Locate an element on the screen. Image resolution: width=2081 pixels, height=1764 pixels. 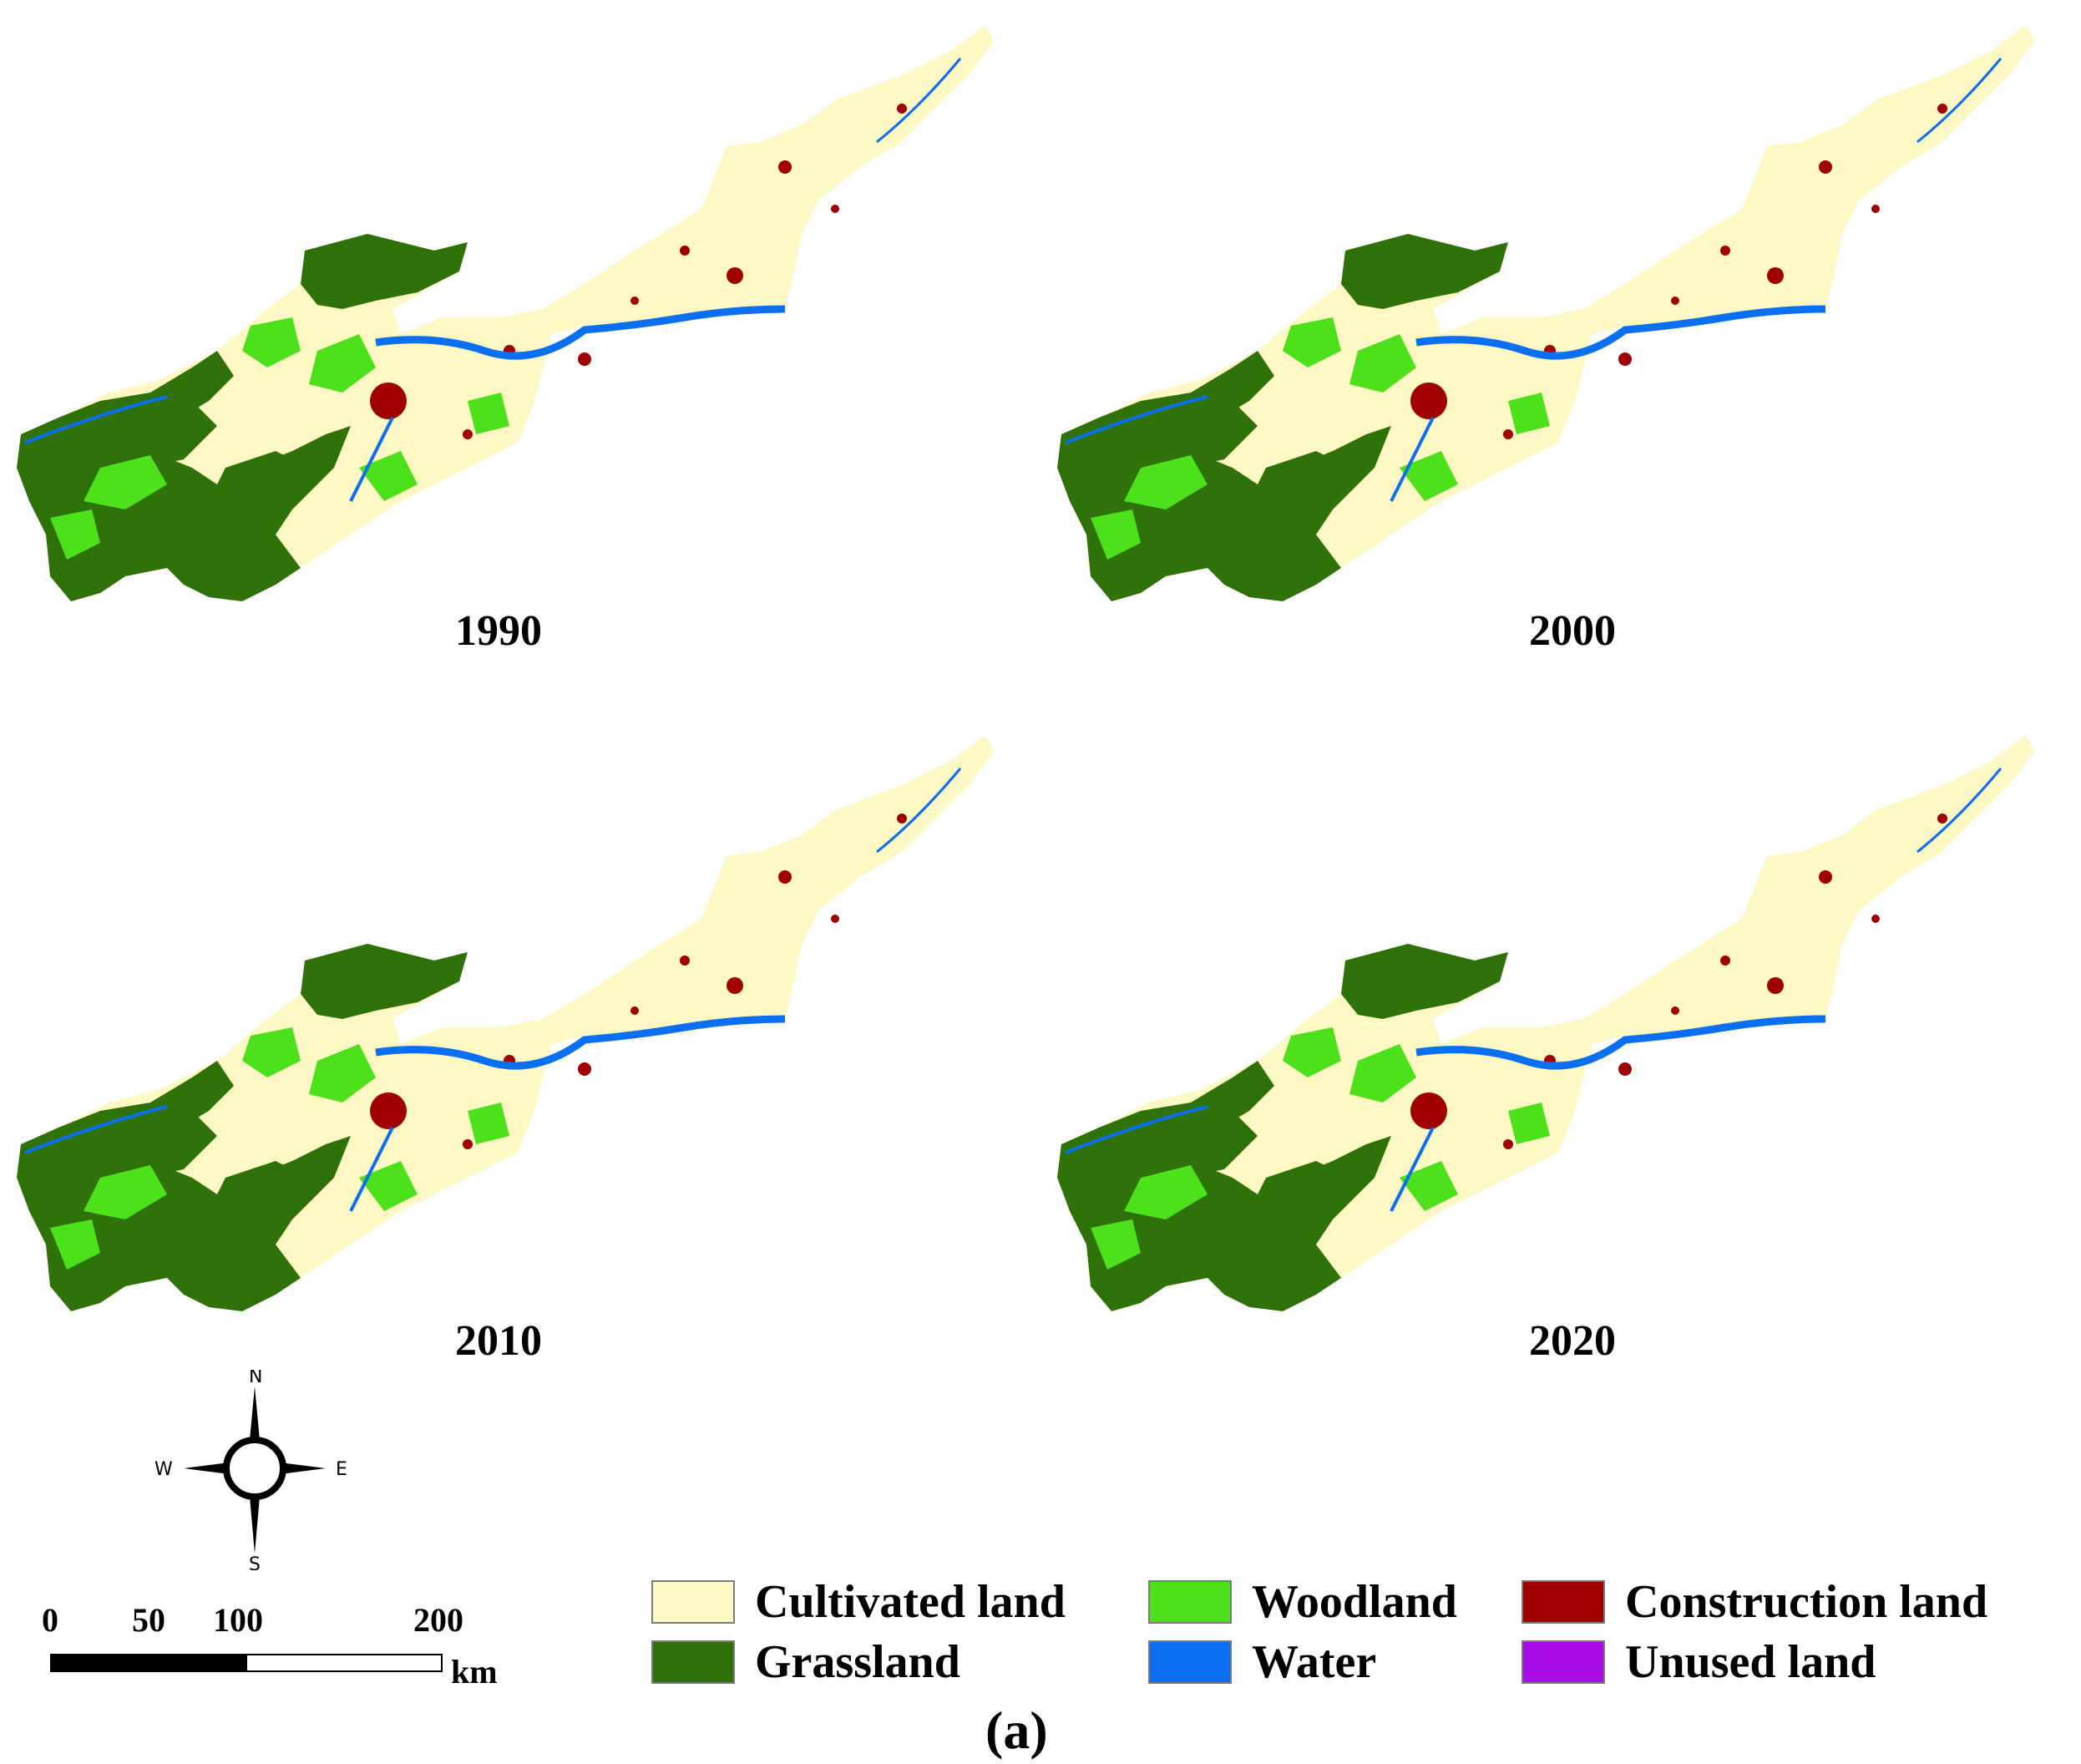
compass-w: W is located at coordinates (163, 1469).